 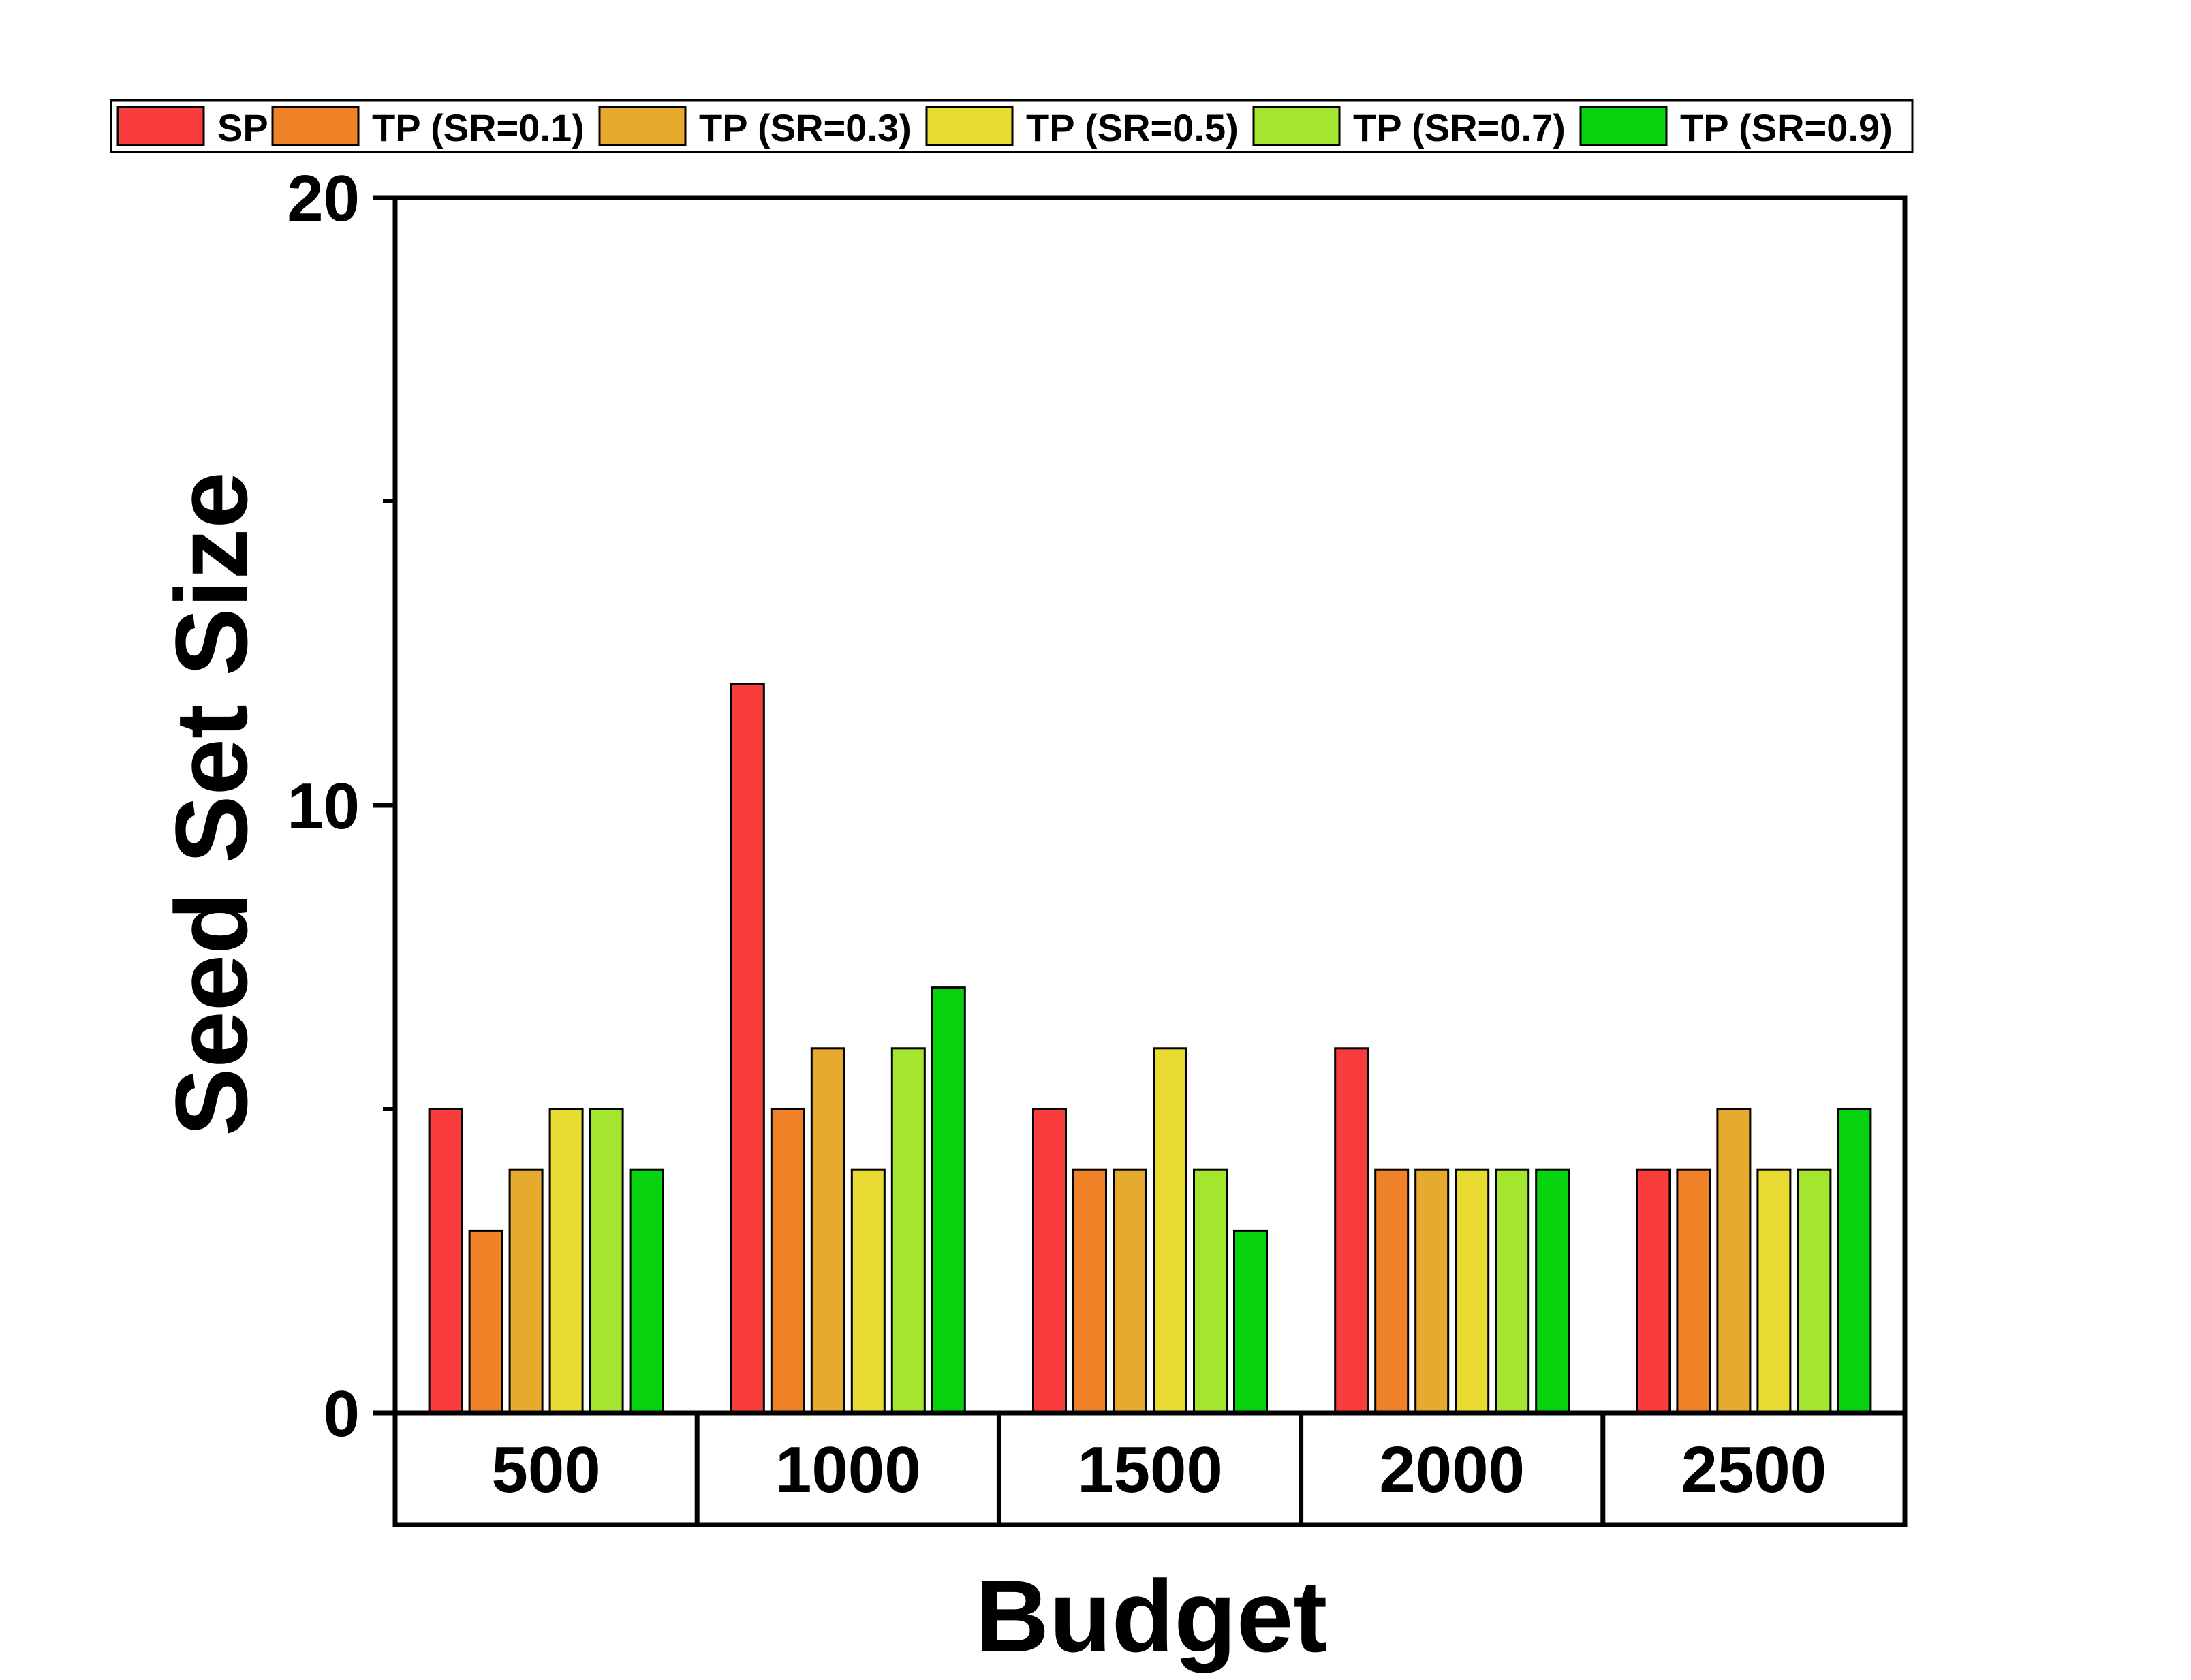 What do you see at coordinates (1754, 1469) in the screenshot?
I see `x-category-label: 2500` at bounding box center [1754, 1469].